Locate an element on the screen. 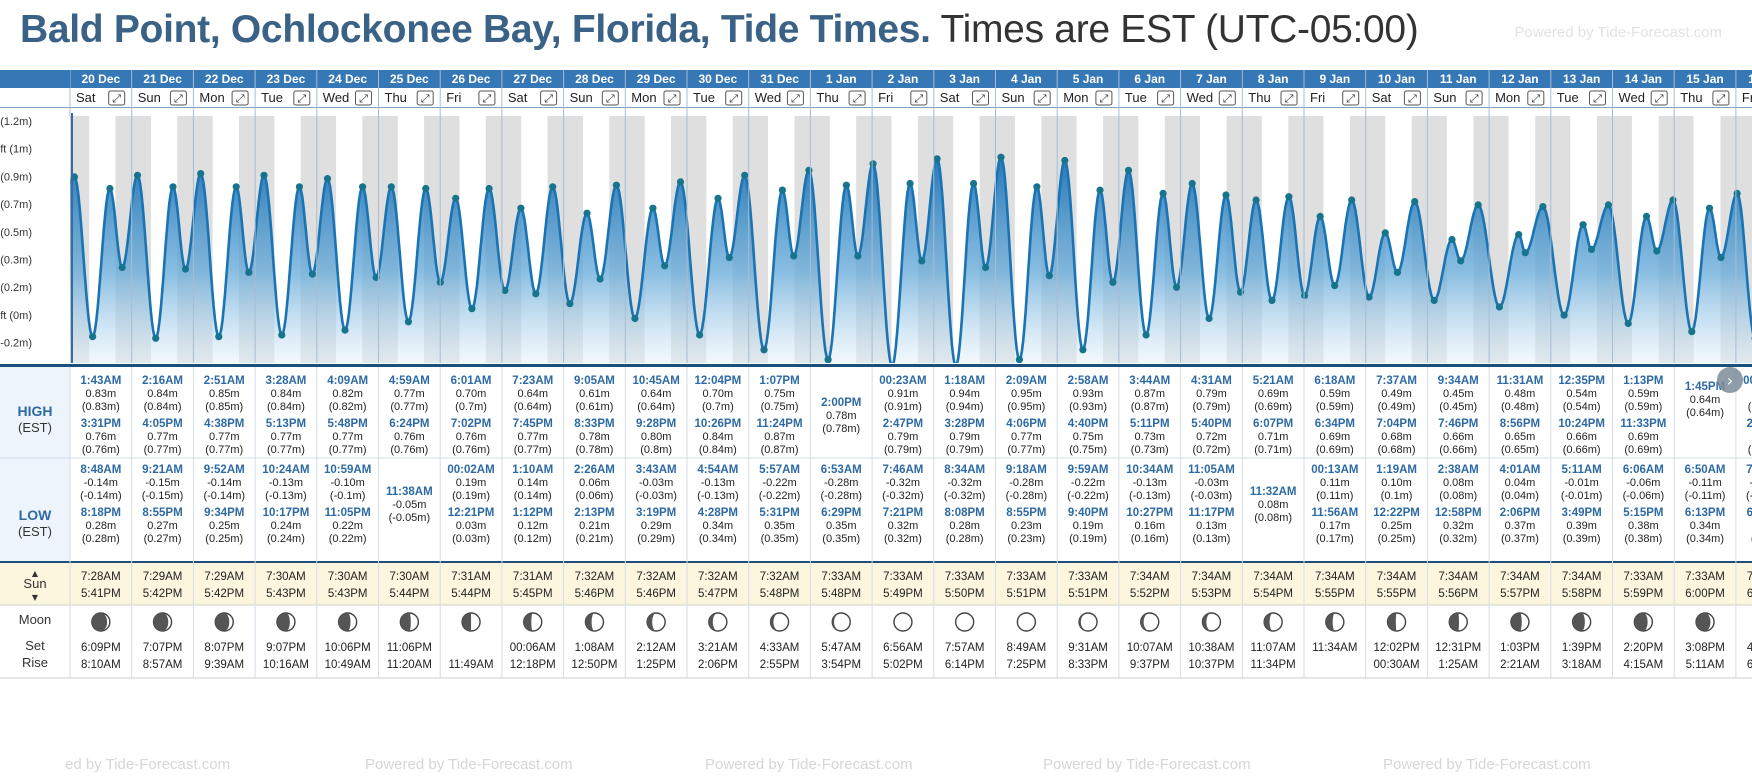  weekday-label: Sun is located at coordinates (1013, 97).